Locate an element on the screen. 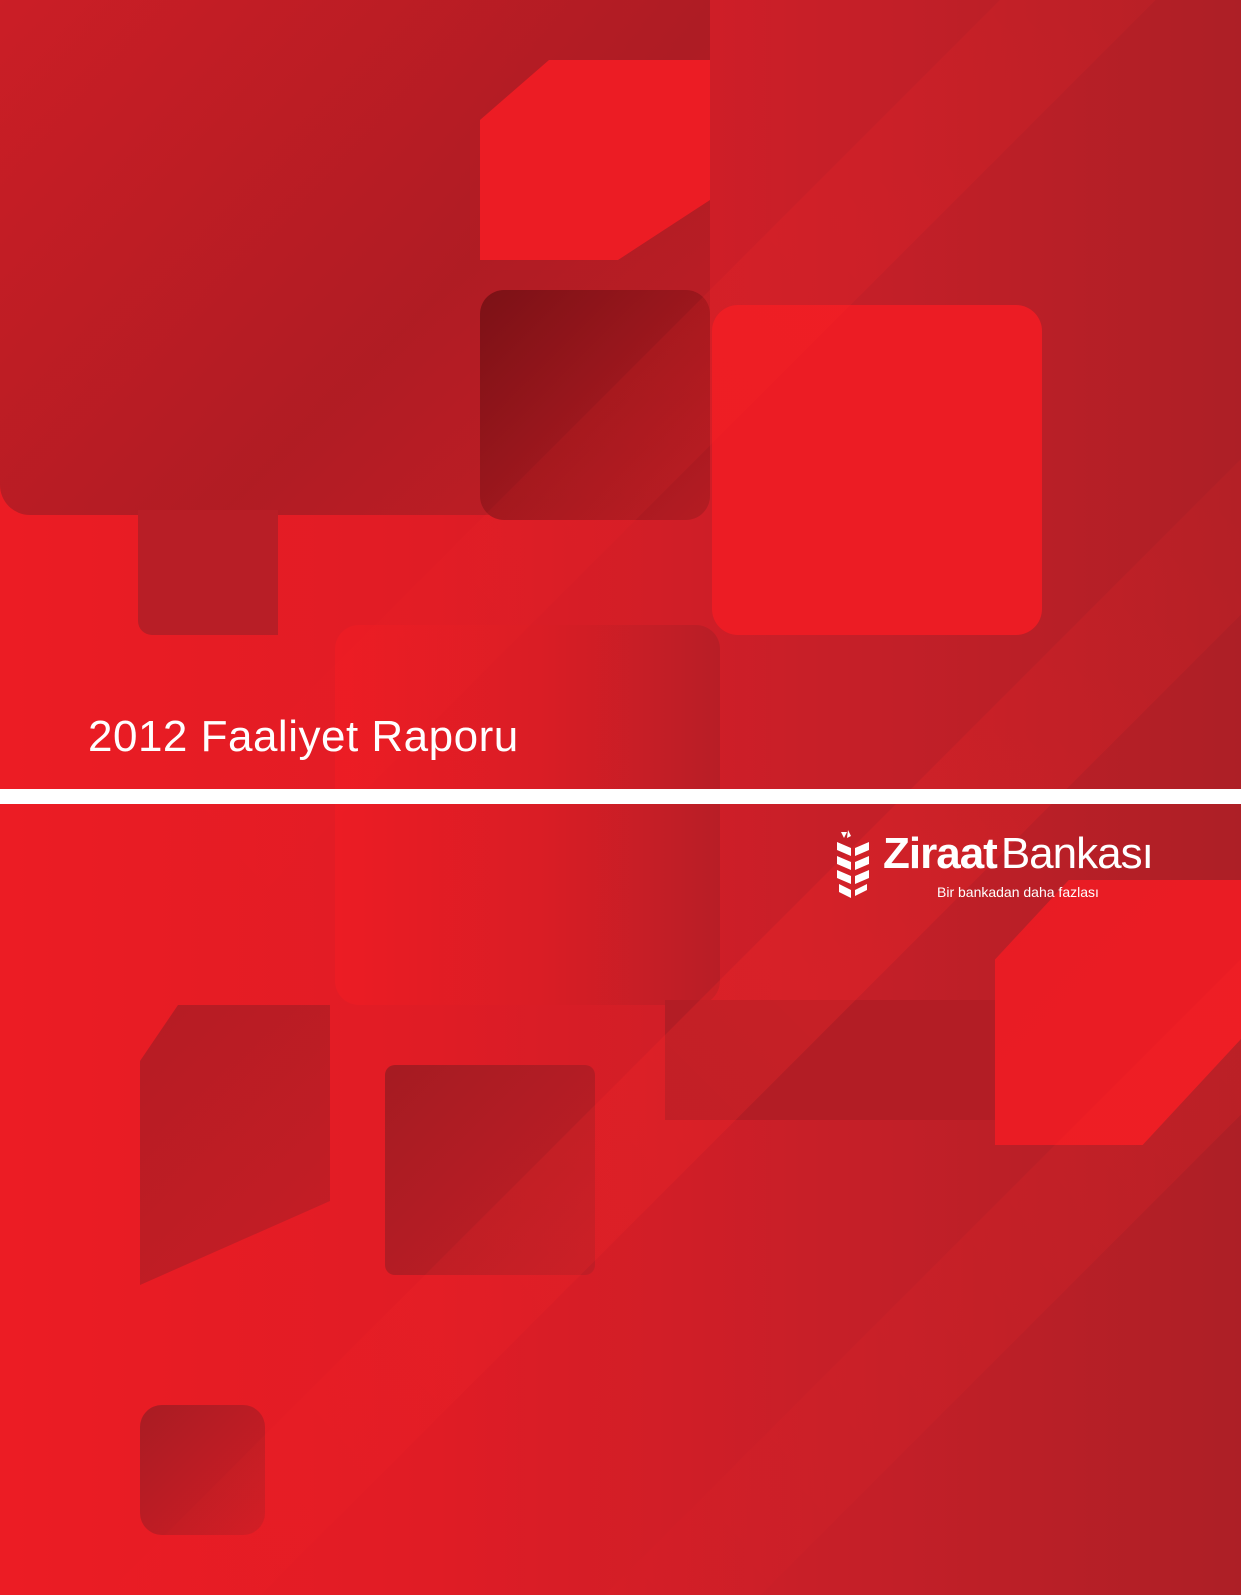 The width and height of the screenshot is (1241, 1595). bank-logo: ZiraatBankası Bir bankadan daha fazlası is located at coordinates (1000, 868).